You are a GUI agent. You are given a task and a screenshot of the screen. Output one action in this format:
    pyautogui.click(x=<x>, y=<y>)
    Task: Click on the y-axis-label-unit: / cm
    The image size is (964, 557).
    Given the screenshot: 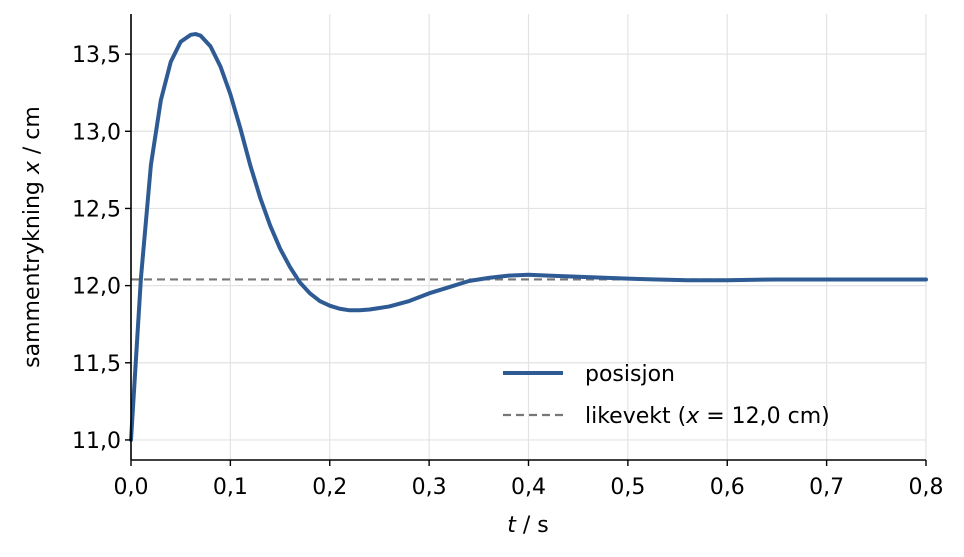 What is the action you would take?
    pyautogui.click(x=32, y=133)
    